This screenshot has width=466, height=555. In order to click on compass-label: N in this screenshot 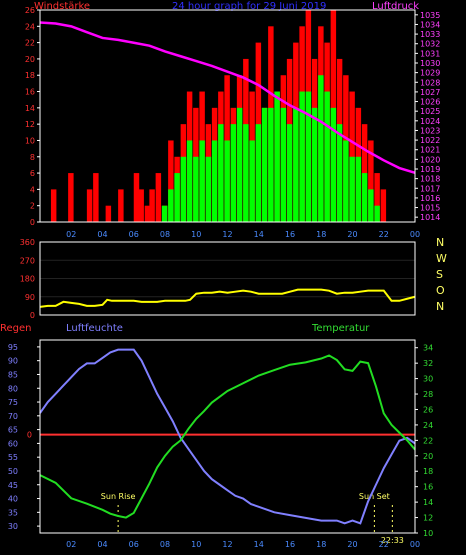, I will do `click(440, 306)`.